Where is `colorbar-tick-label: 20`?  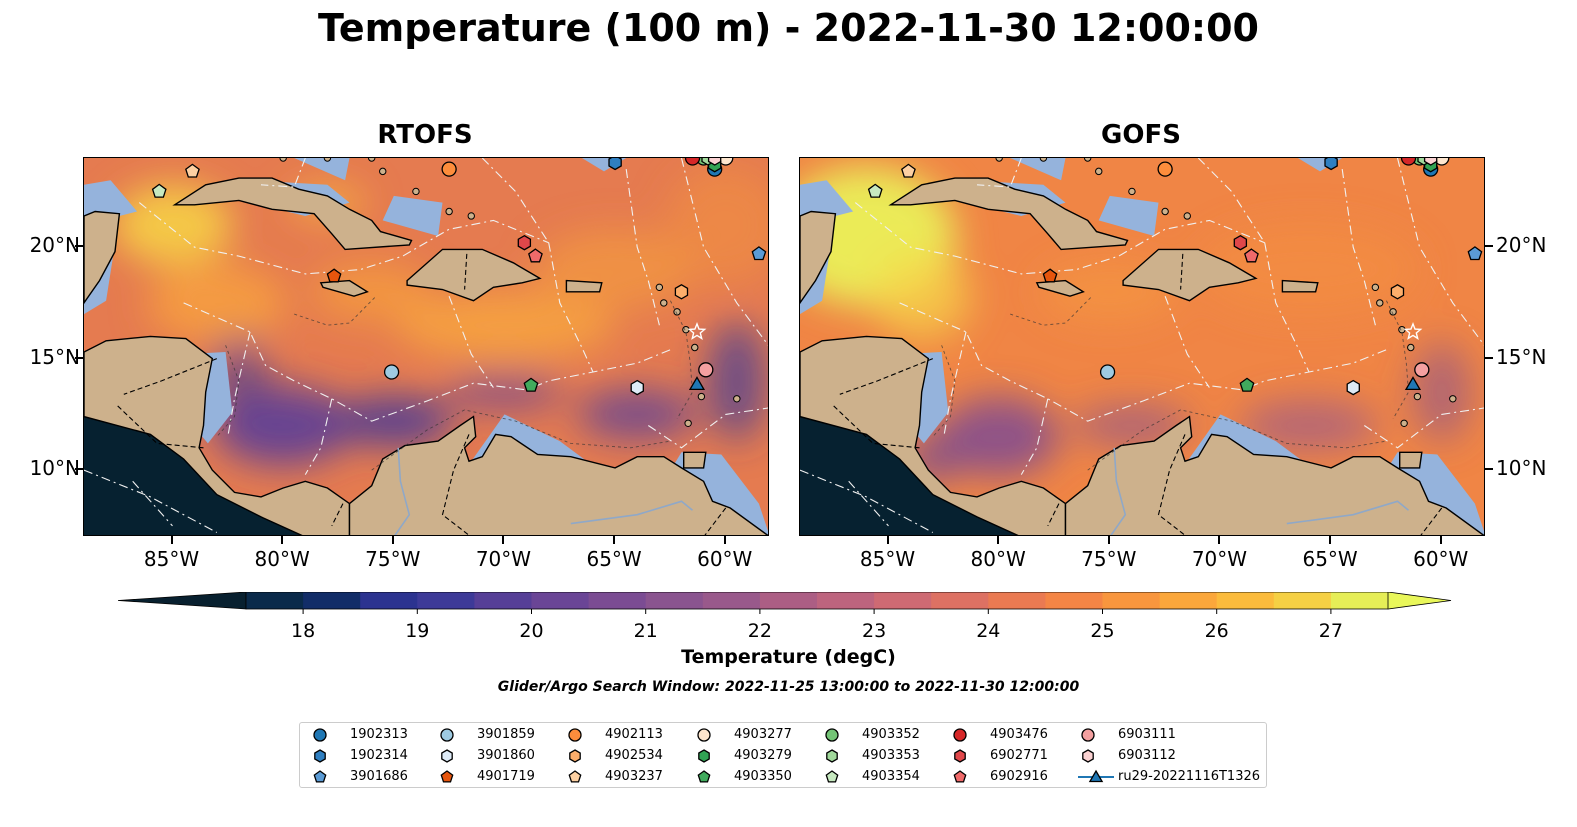 colorbar-tick-label: 20 is located at coordinates (531, 631).